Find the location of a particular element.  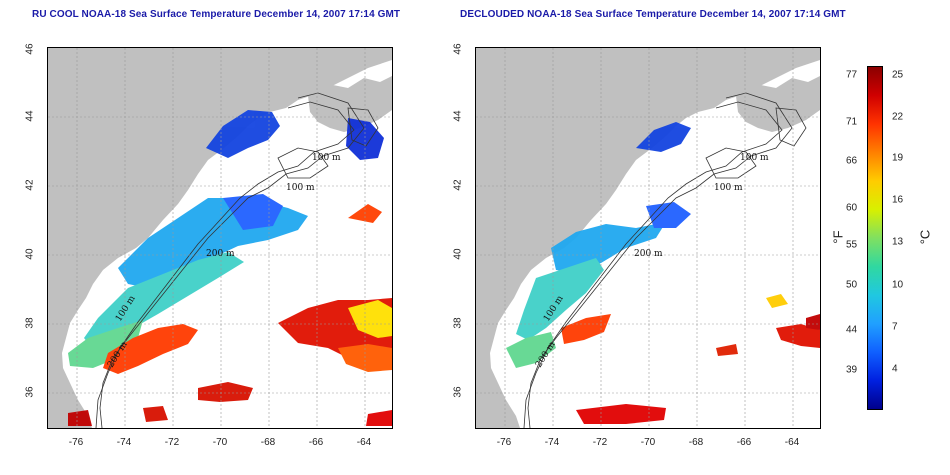

fahrenheit-tick: 66 is located at coordinates (852, 161).